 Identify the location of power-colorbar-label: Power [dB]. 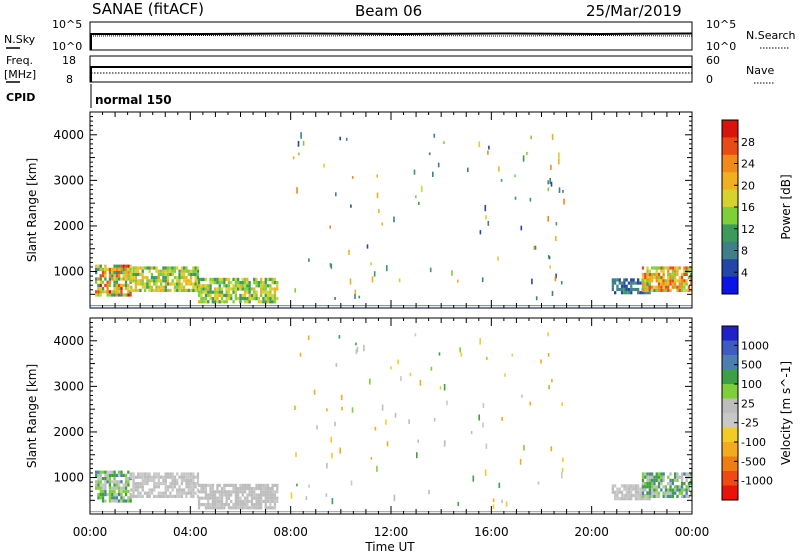
(786, 206).